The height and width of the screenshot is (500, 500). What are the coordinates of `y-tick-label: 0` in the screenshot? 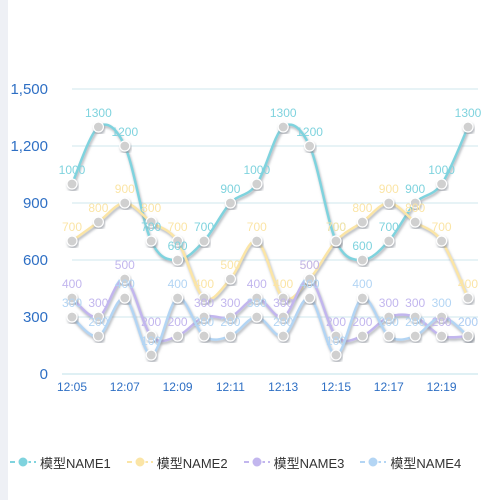 It's located at (44, 374).